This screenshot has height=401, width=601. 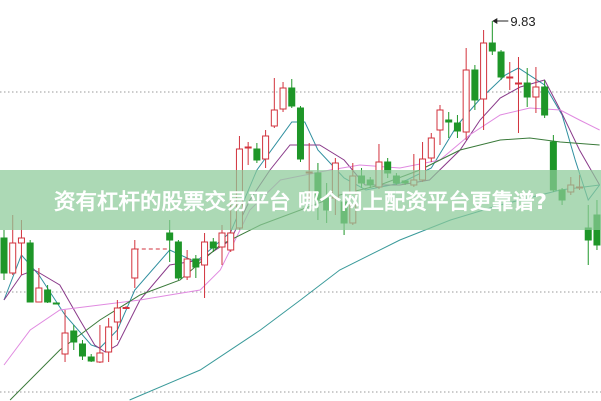 I want to click on title-banner: 资有杠杆的股票交易平台 哪个网上配资平台更靠谱?, so click(x=300, y=200).